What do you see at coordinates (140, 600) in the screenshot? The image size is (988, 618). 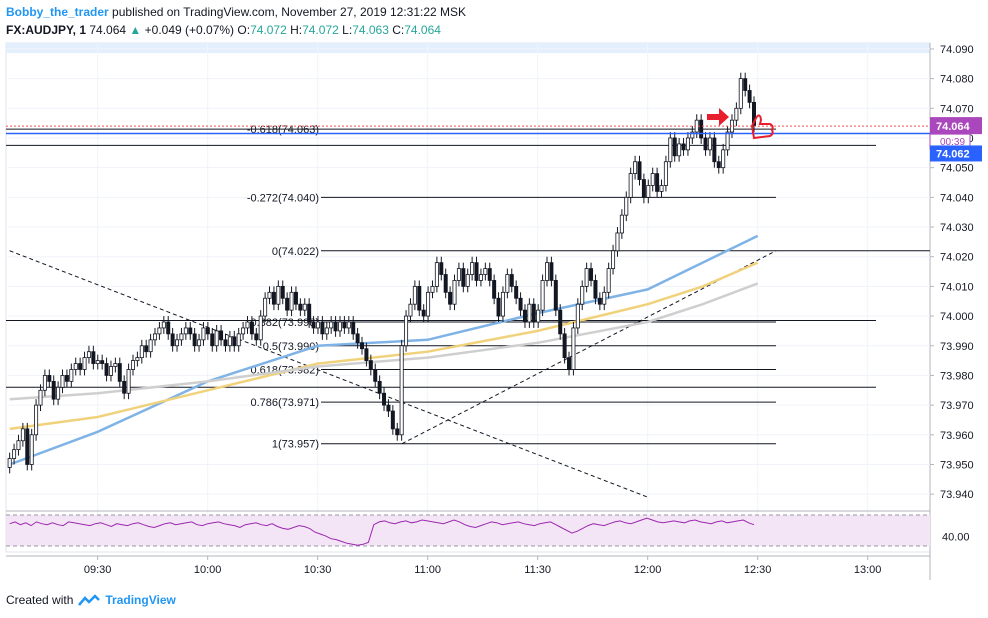 I see `tradingview-brand: TradingView` at bounding box center [140, 600].